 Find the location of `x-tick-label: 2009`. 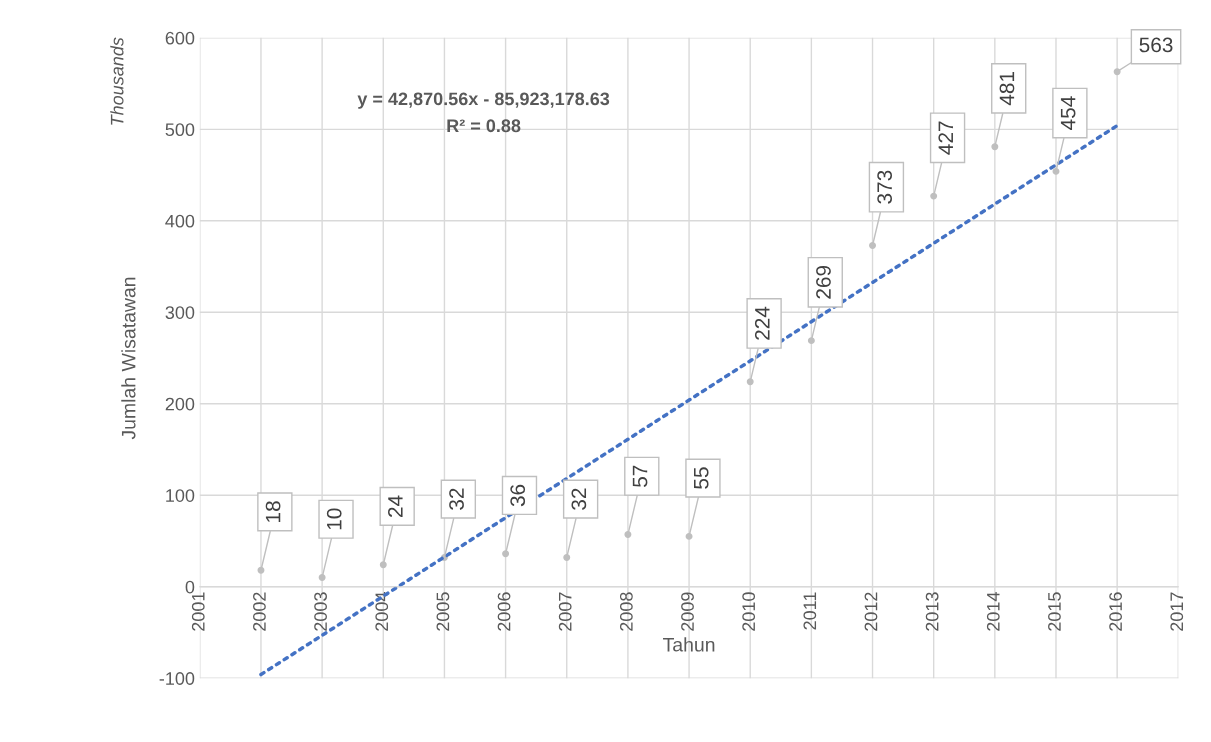

x-tick-label: 2009 is located at coordinates (687, 611).